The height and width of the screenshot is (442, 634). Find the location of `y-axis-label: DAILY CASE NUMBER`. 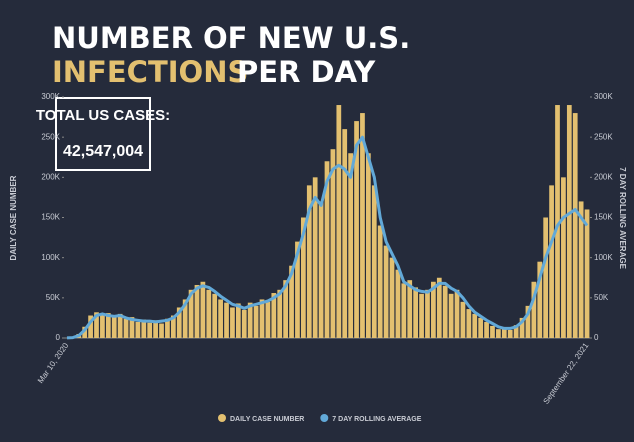

y-axis-label: DAILY CASE NUMBER is located at coordinates (13, 217).